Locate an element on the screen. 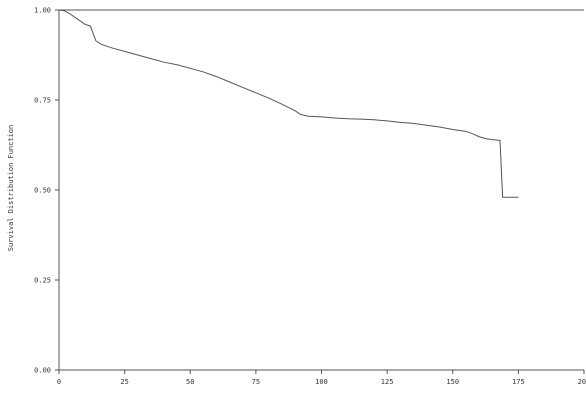 The image size is (586, 397). x-tick-label: 100 is located at coordinates (321, 382).